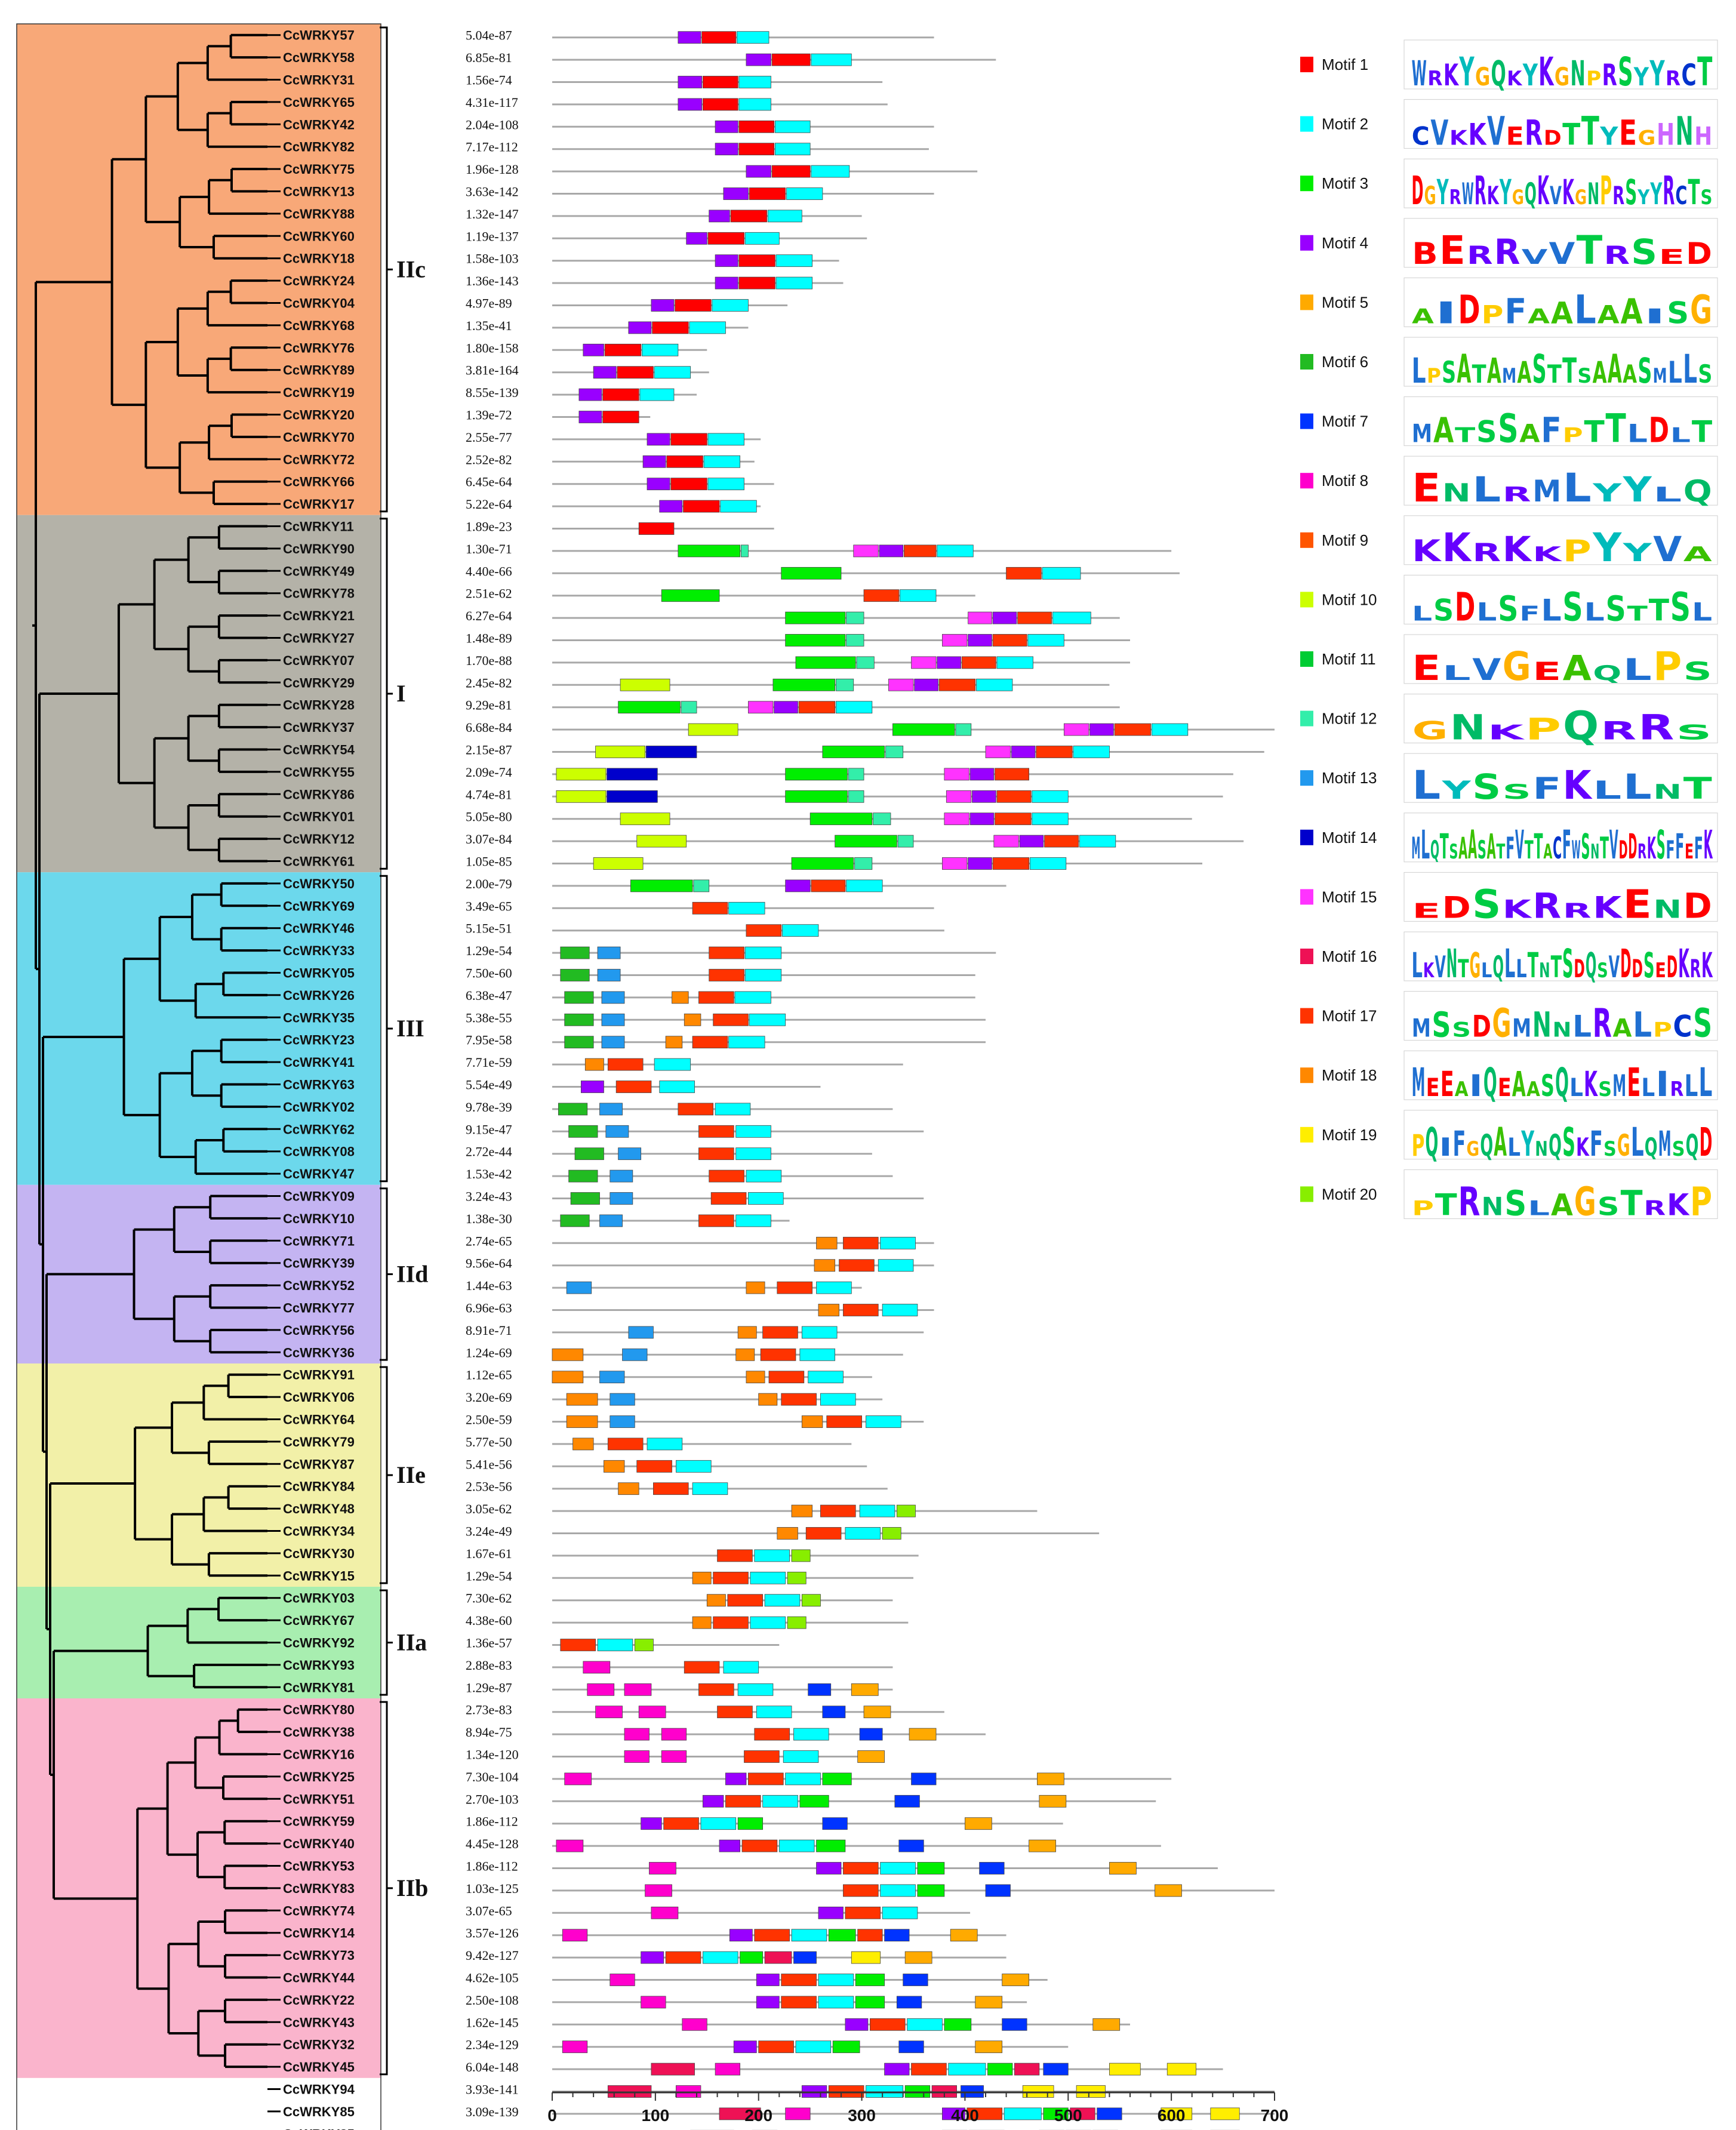 This screenshot has height=2130, width=1736. I want to click on protein-name: CcWRKY39, so click(319, 1263).